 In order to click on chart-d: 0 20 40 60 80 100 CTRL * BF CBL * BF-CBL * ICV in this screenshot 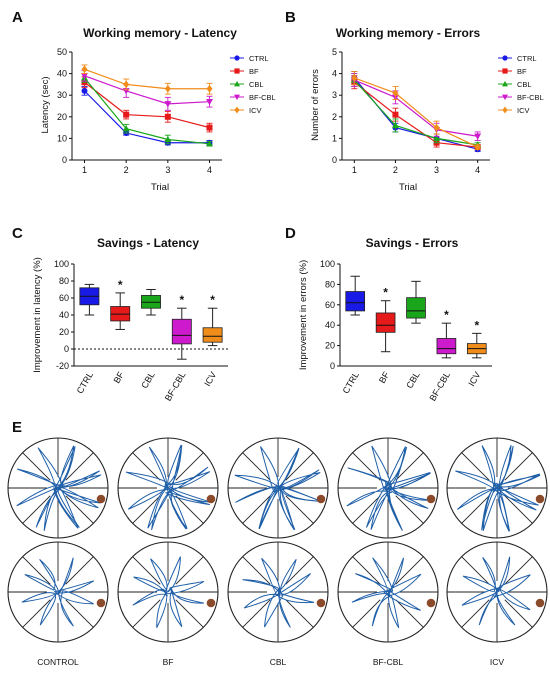, I will do `click(406, 331)`.